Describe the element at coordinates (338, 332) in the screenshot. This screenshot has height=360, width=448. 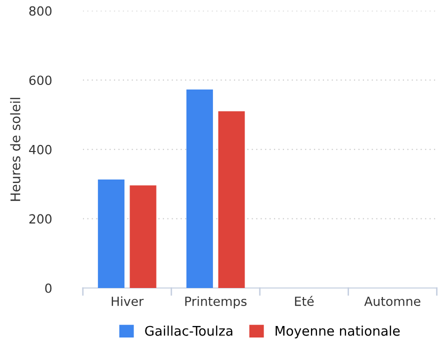
I see `legend-label: Moyenne nationale` at that location.